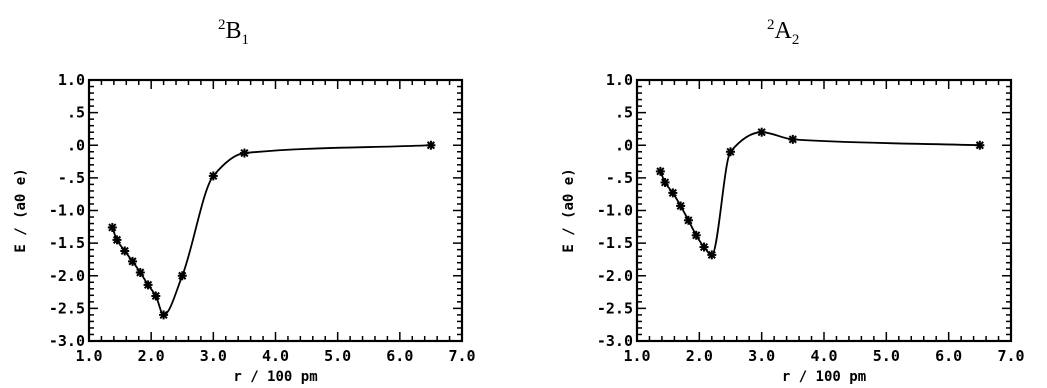 This screenshot has width=1047, height=388. Describe the element at coordinates (233, 32) in the screenshot. I see `panel-title-b1: 2B1` at that location.